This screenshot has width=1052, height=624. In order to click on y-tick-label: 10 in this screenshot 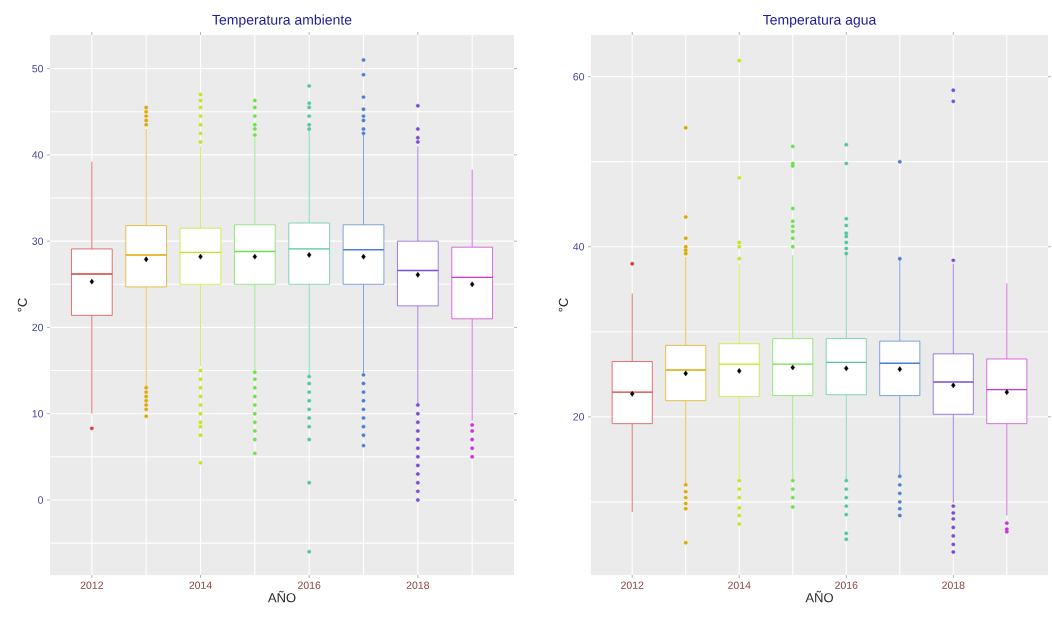, I will do `click(38, 413)`.